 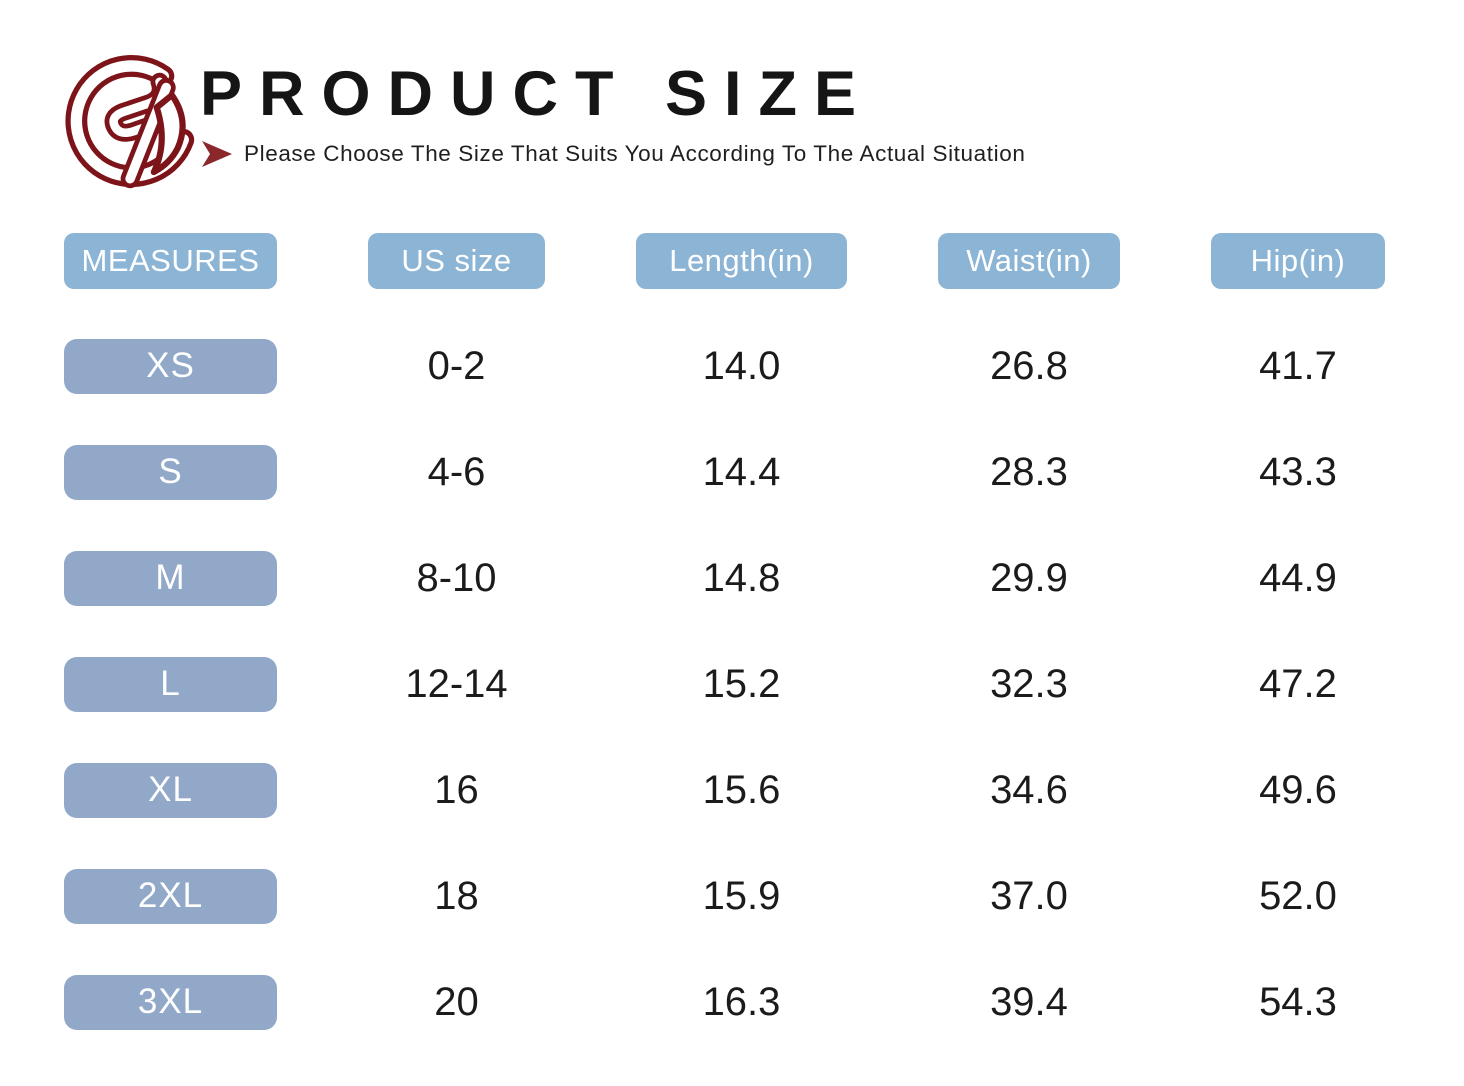 What do you see at coordinates (741, 895) in the screenshot?
I see `length-value: 15.9` at bounding box center [741, 895].